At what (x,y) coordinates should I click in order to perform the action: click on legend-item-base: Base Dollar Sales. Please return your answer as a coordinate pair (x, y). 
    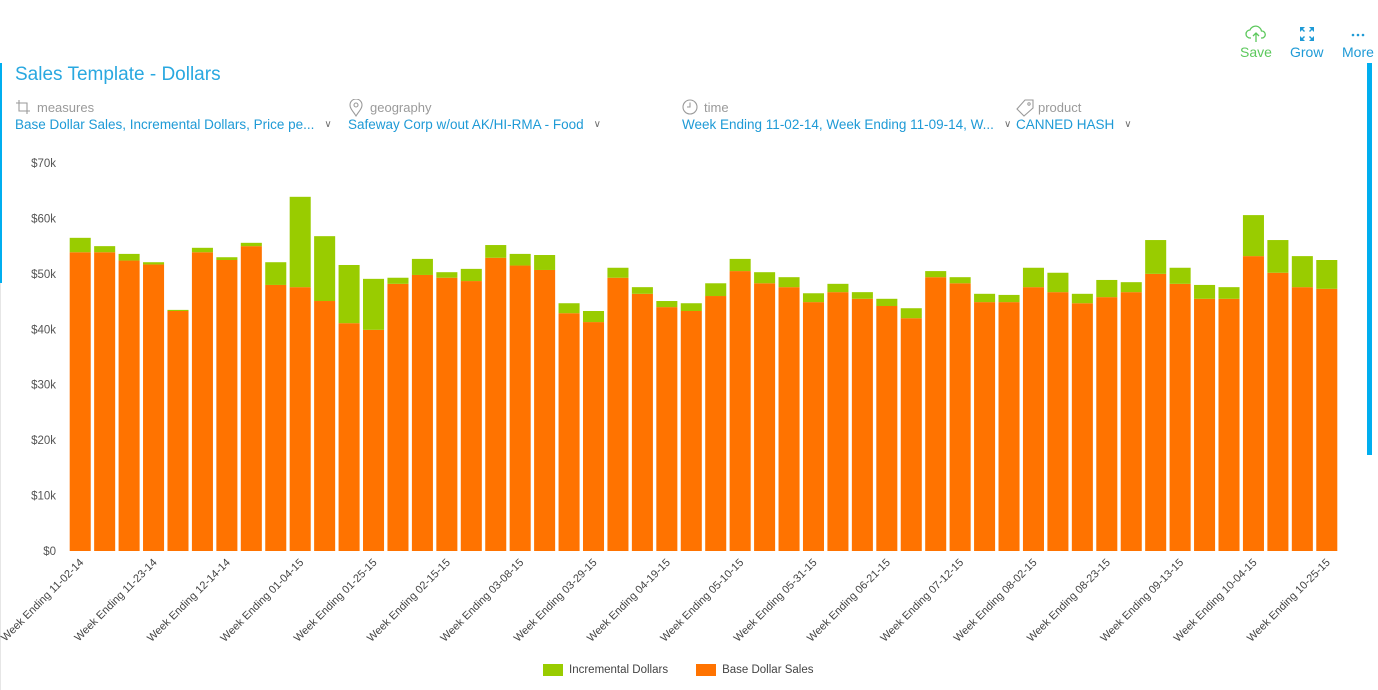
    Looking at the image, I should click on (754, 670).